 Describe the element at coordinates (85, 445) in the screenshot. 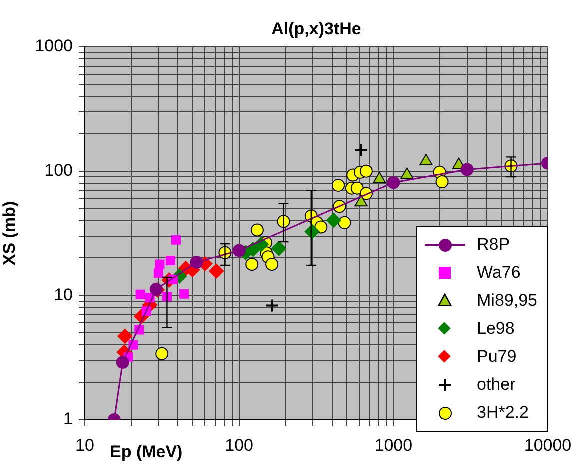

I see `x-tick-label: 10` at that location.